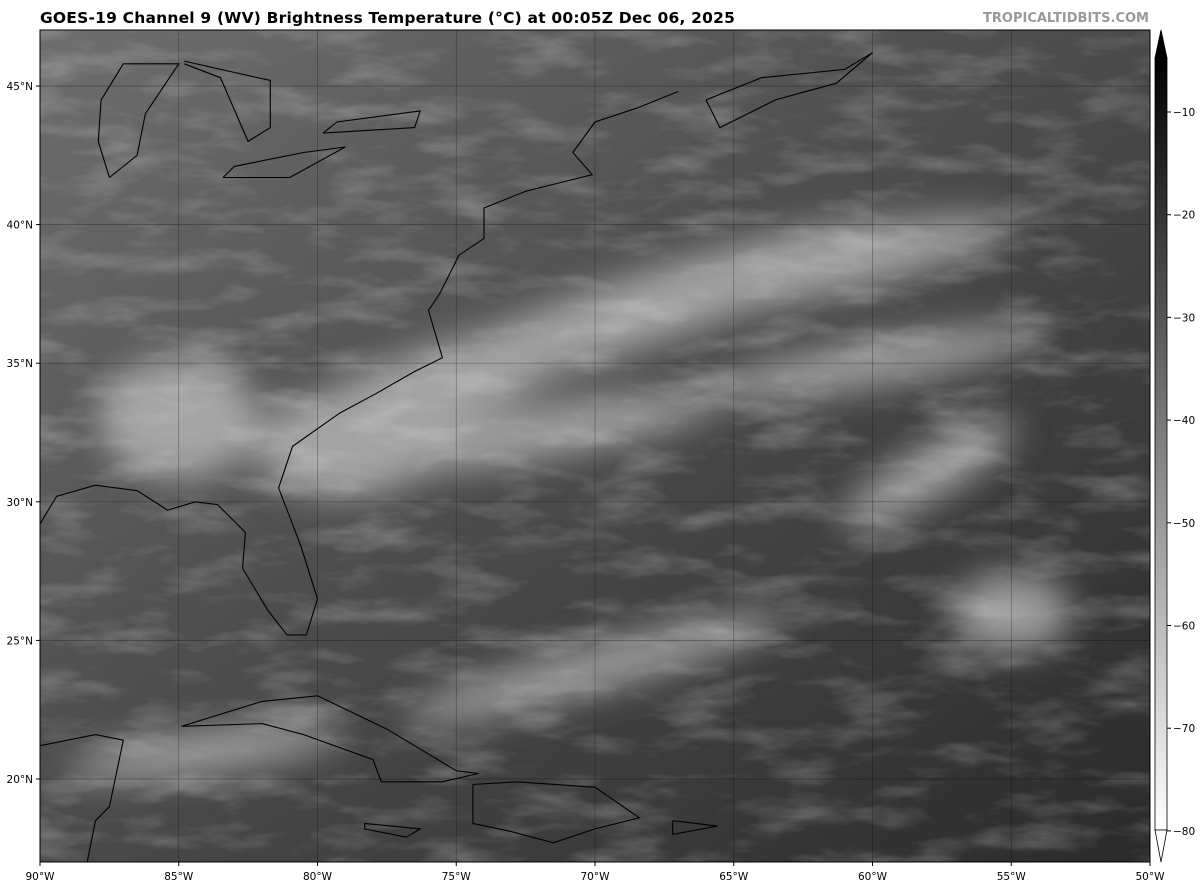 This screenshot has width=1200, height=885. What do you see at coordinates (1184, 832) in the screenshot?
I see `colorbar-tick-label: −80` at bounding box center [1184, 832].